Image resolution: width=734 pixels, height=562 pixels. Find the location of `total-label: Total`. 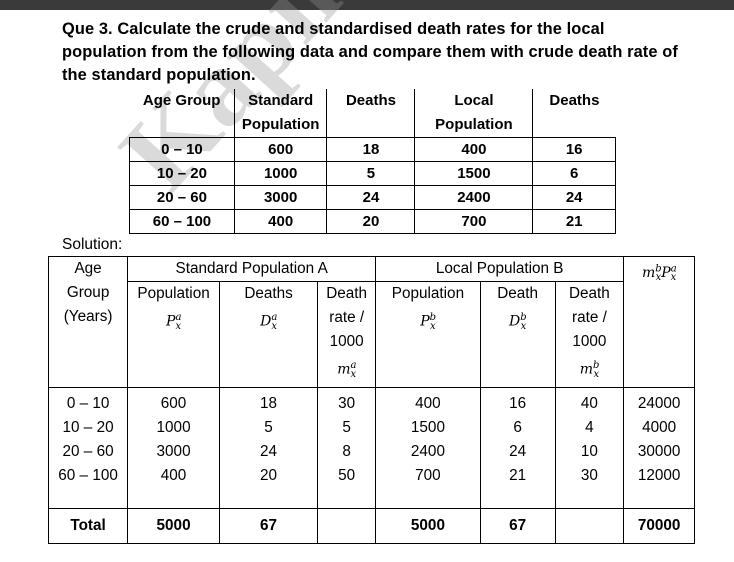

total-label: Total is located at coordinates (88, 526).